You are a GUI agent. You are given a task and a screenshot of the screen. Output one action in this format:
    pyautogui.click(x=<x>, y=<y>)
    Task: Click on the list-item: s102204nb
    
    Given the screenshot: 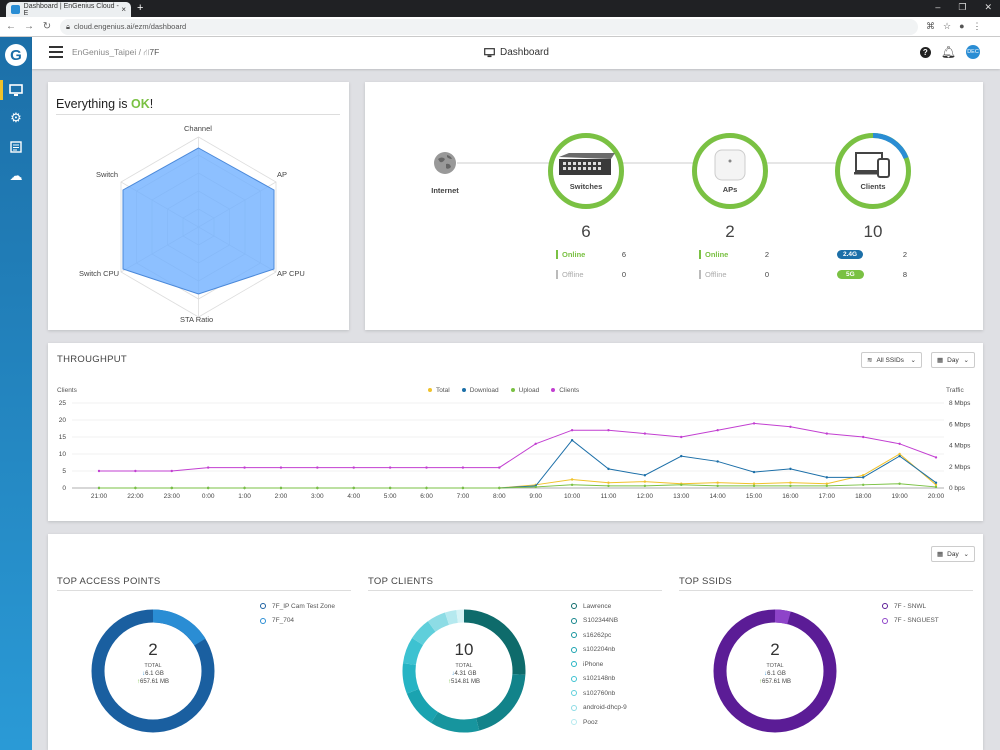 What is the action you would take?
    pyautogui.click(x=599, y=650)
    